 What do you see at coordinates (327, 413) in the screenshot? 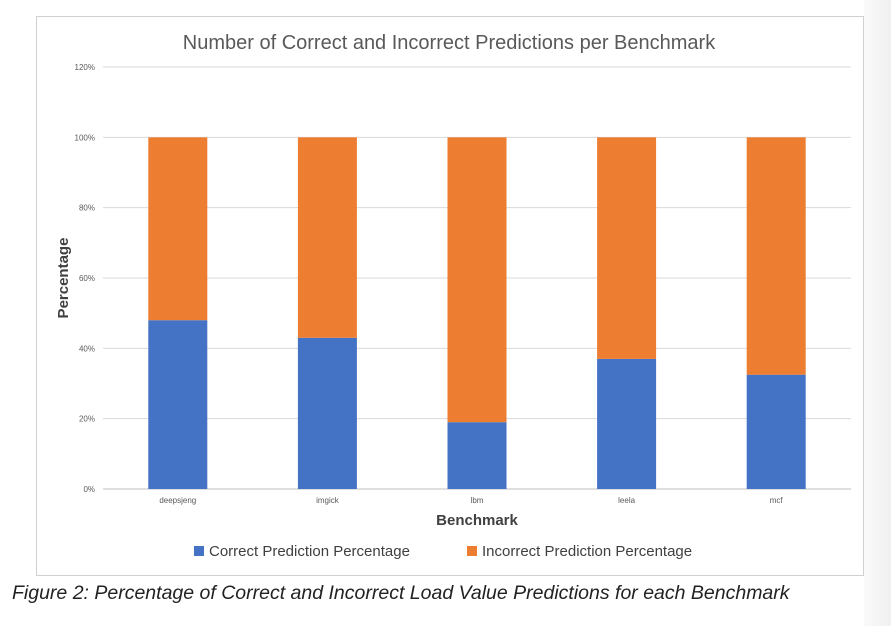
I see `bar-imgick-correct` at bounding box center [327, 413].